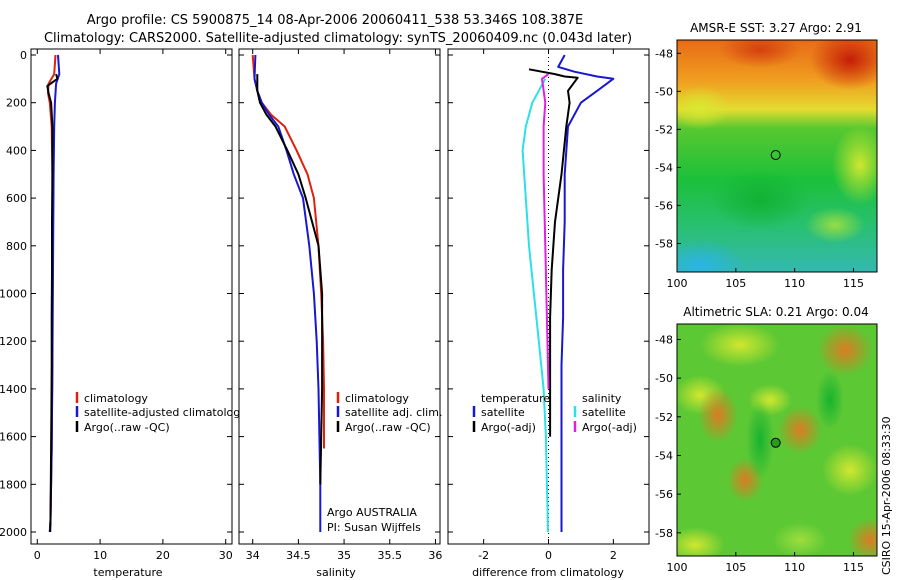 The image size is (900, 580). Describe the element at coordinates (664, 129) in the screenshot. I see `sst_map-ytick-label: -52` at that location.